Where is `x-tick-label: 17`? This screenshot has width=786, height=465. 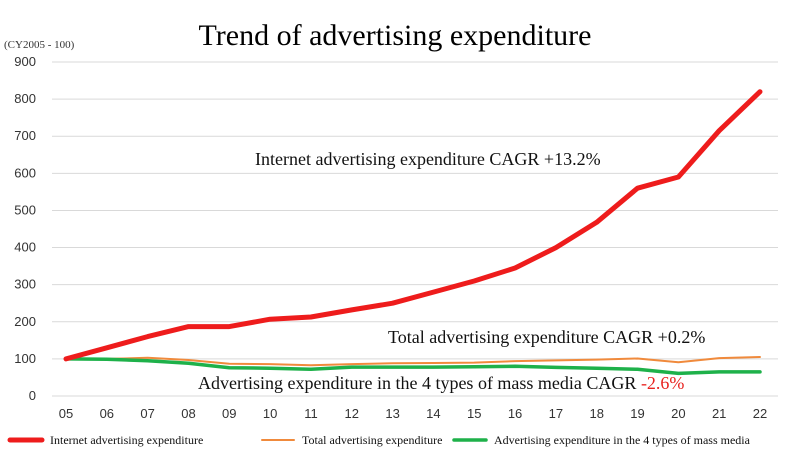
x-tick-label: 17 is located at coordinates (556, 413).